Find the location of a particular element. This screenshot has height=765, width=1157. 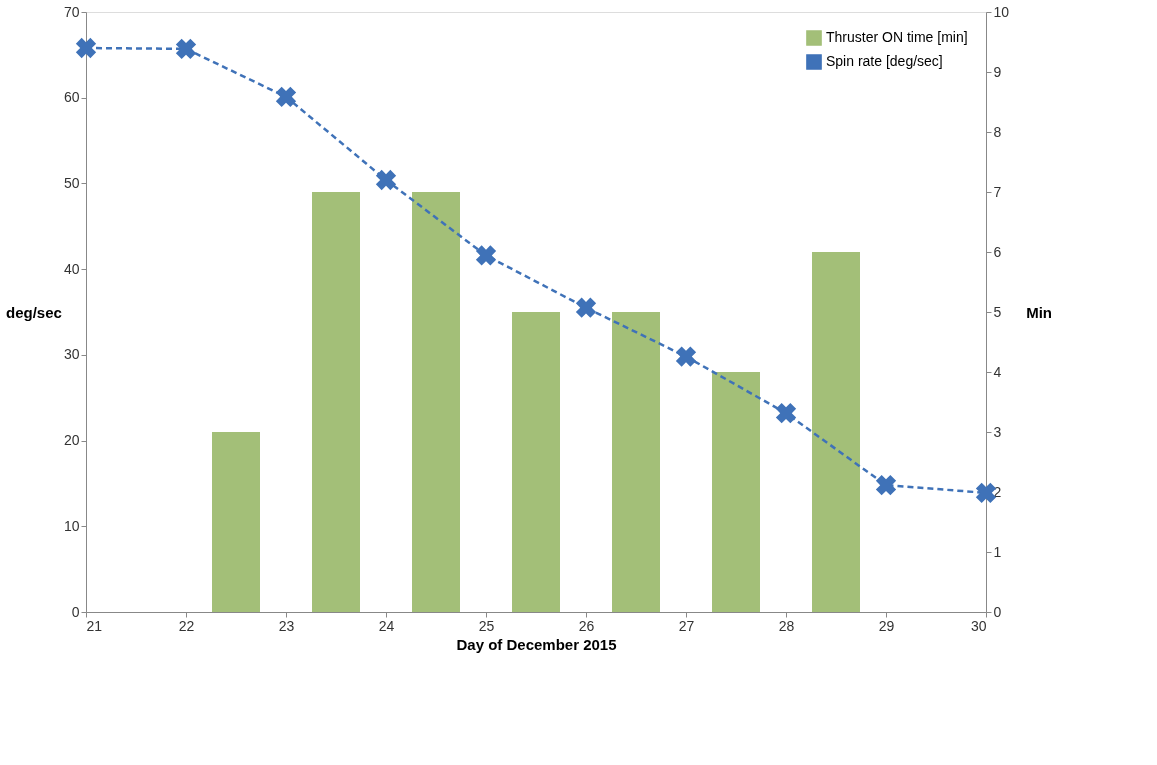

y-tick-label: 60 is located at coordinates (71, 97).